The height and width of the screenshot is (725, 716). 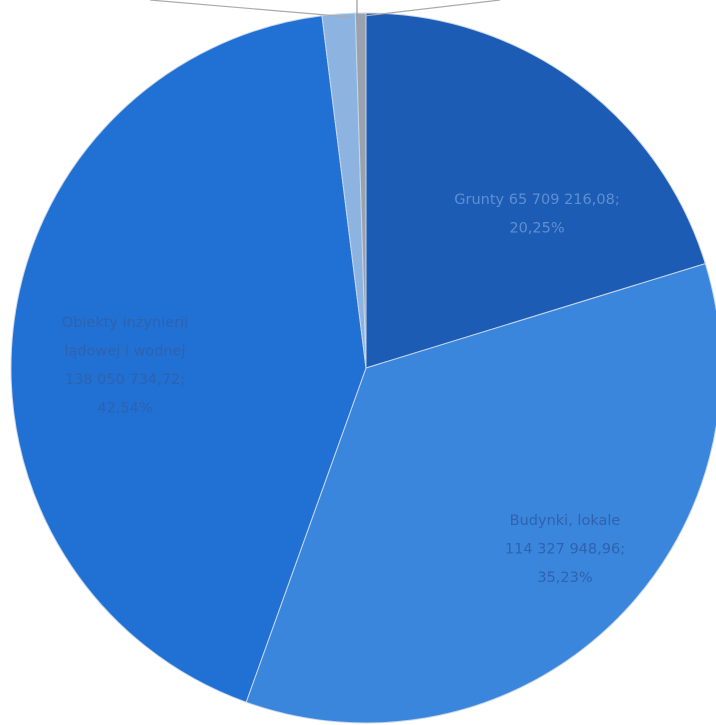 I want to click on data-label: 20,25%, so click(x=536, y=229).